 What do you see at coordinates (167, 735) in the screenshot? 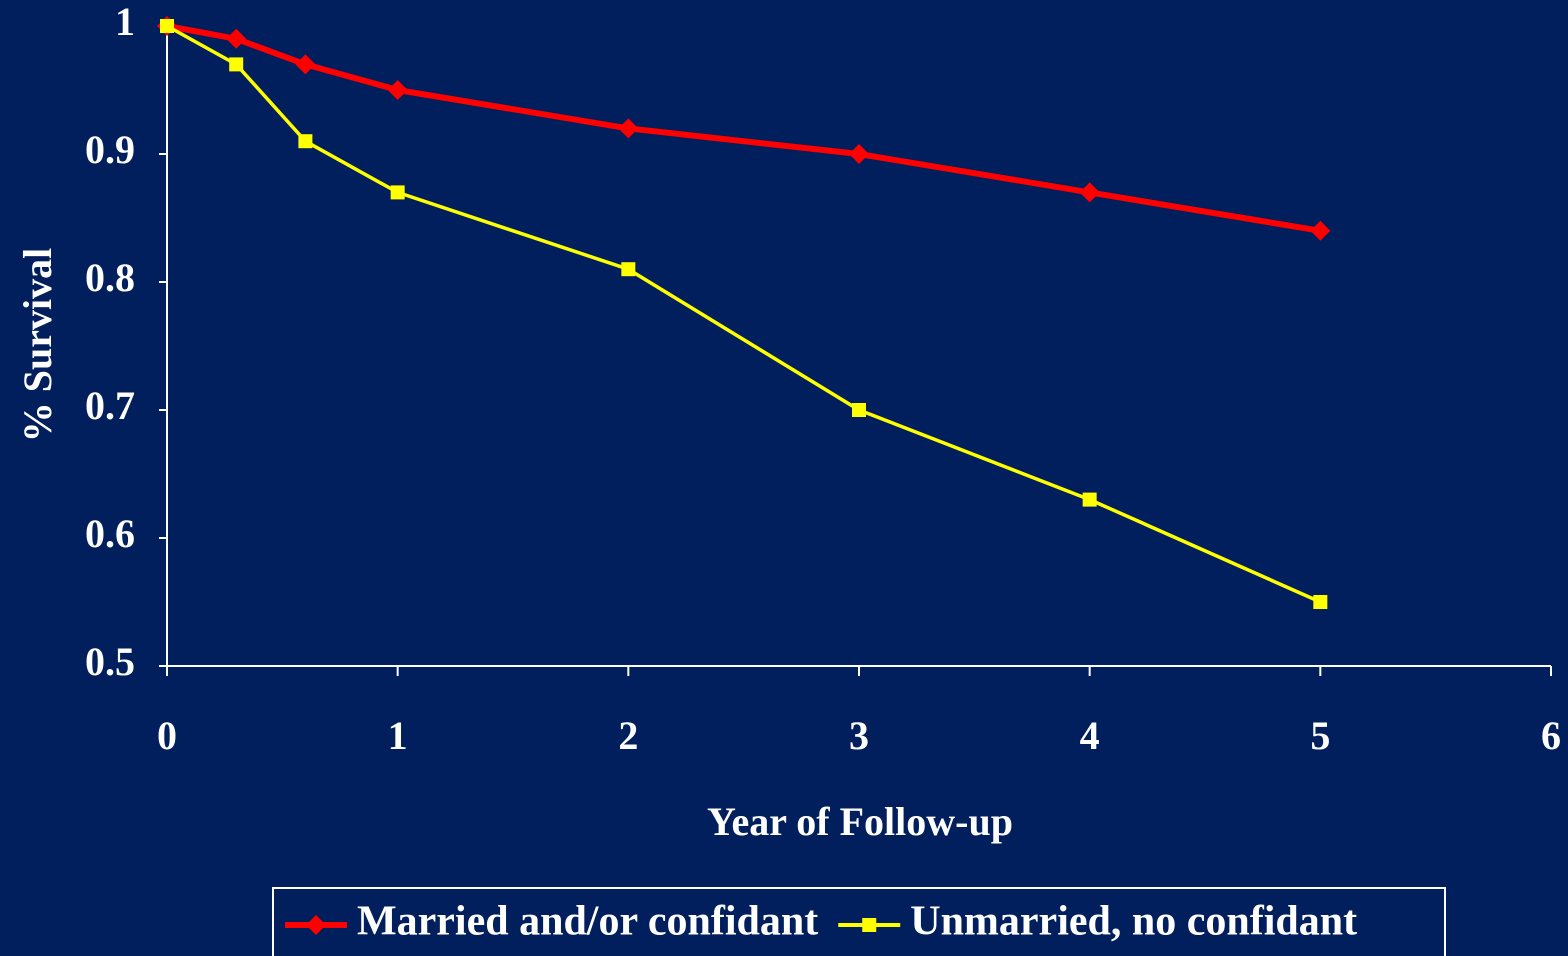
I see `x-tick-label: 0` at bounding box center [167, 735].